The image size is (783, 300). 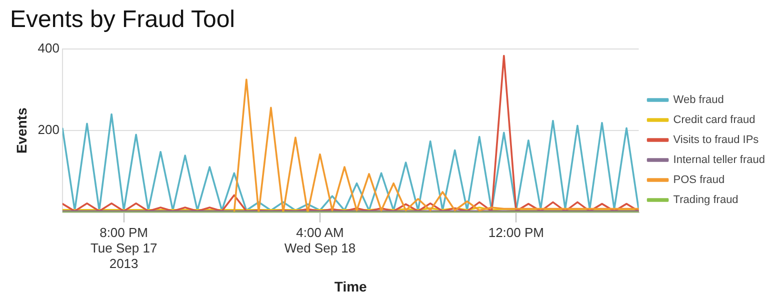 What do you see at coordinates (516, 232) in the screenshot?
I see `x-tick-label: 12:00 PM` at bounding box center [516, 232].